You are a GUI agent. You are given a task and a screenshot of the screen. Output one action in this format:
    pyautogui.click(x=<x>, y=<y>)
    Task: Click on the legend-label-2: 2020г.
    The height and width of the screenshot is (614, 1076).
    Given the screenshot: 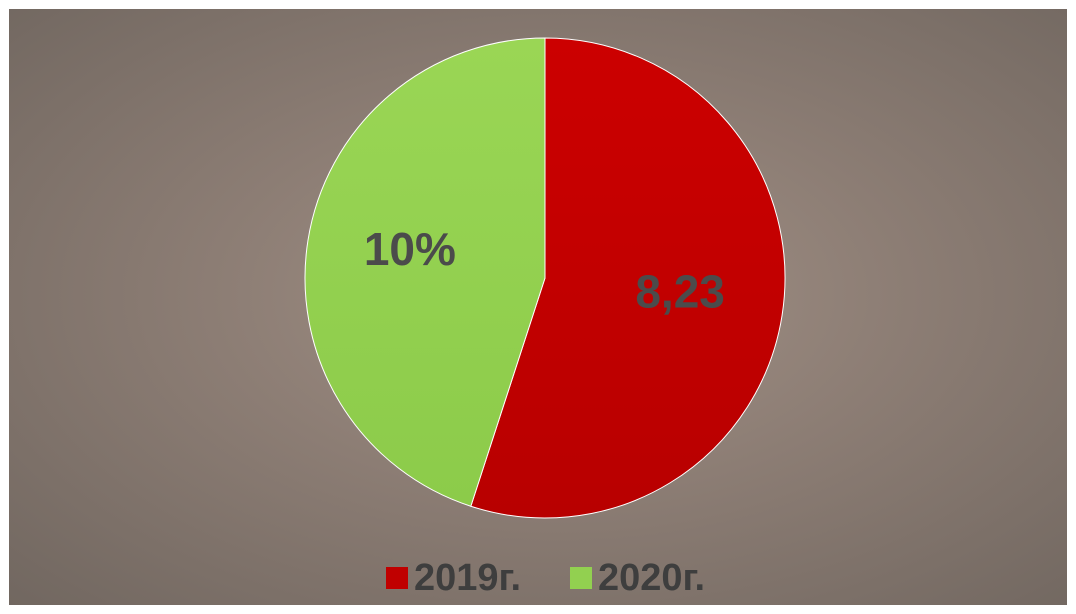 What is the action you would take?
    pyautogui.click(x=651, y=578)
    